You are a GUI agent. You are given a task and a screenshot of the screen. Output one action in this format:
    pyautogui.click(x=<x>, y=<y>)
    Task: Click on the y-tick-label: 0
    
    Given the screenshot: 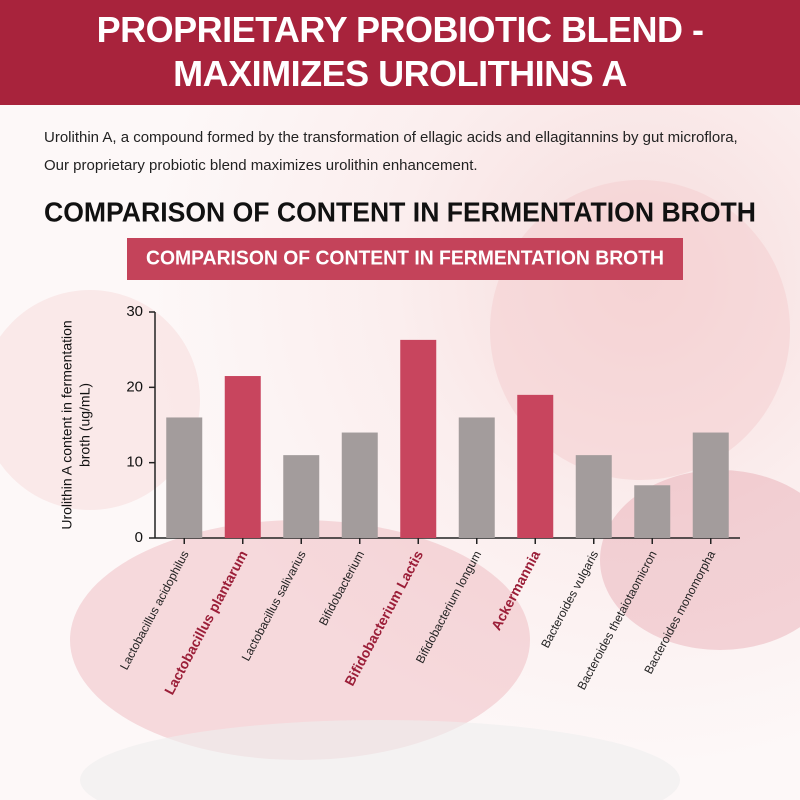 What is the action you would take?
    pyautogui.click(x=139, y=537)
    